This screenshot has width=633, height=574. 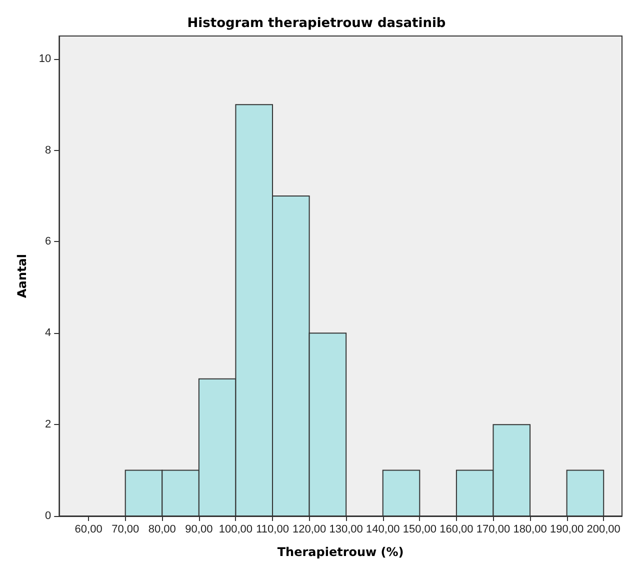 What do you see at coordinates (603, 530) in the screenshot?
I see `x-tick-label: 200,00` at bounding box center [603, 530].